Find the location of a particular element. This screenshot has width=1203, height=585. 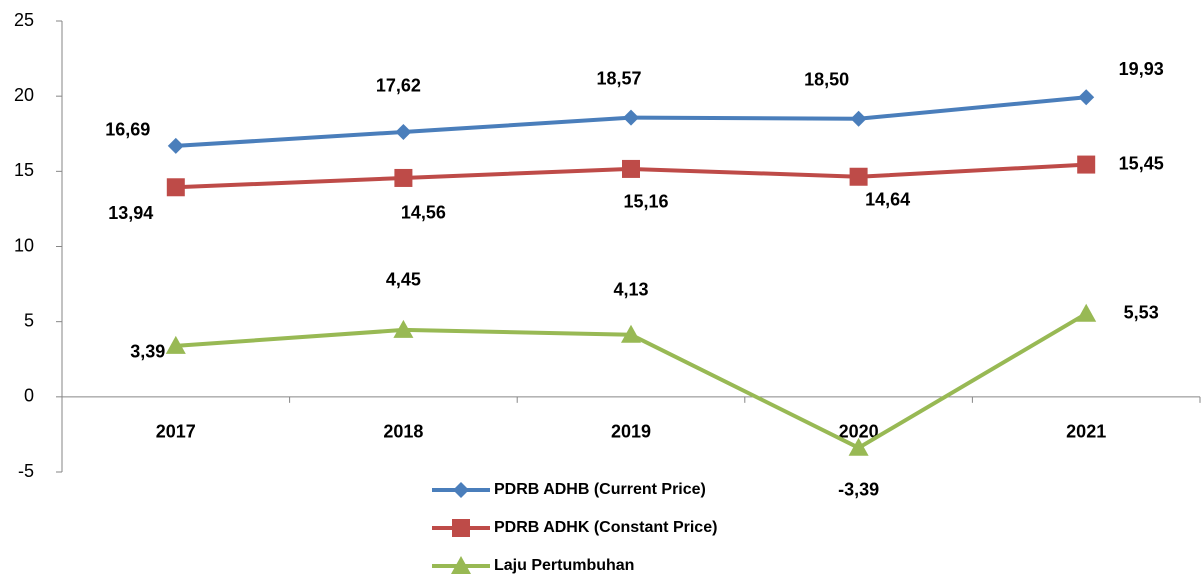

y-tick-label: -5 is located at coordinates (26, 471).